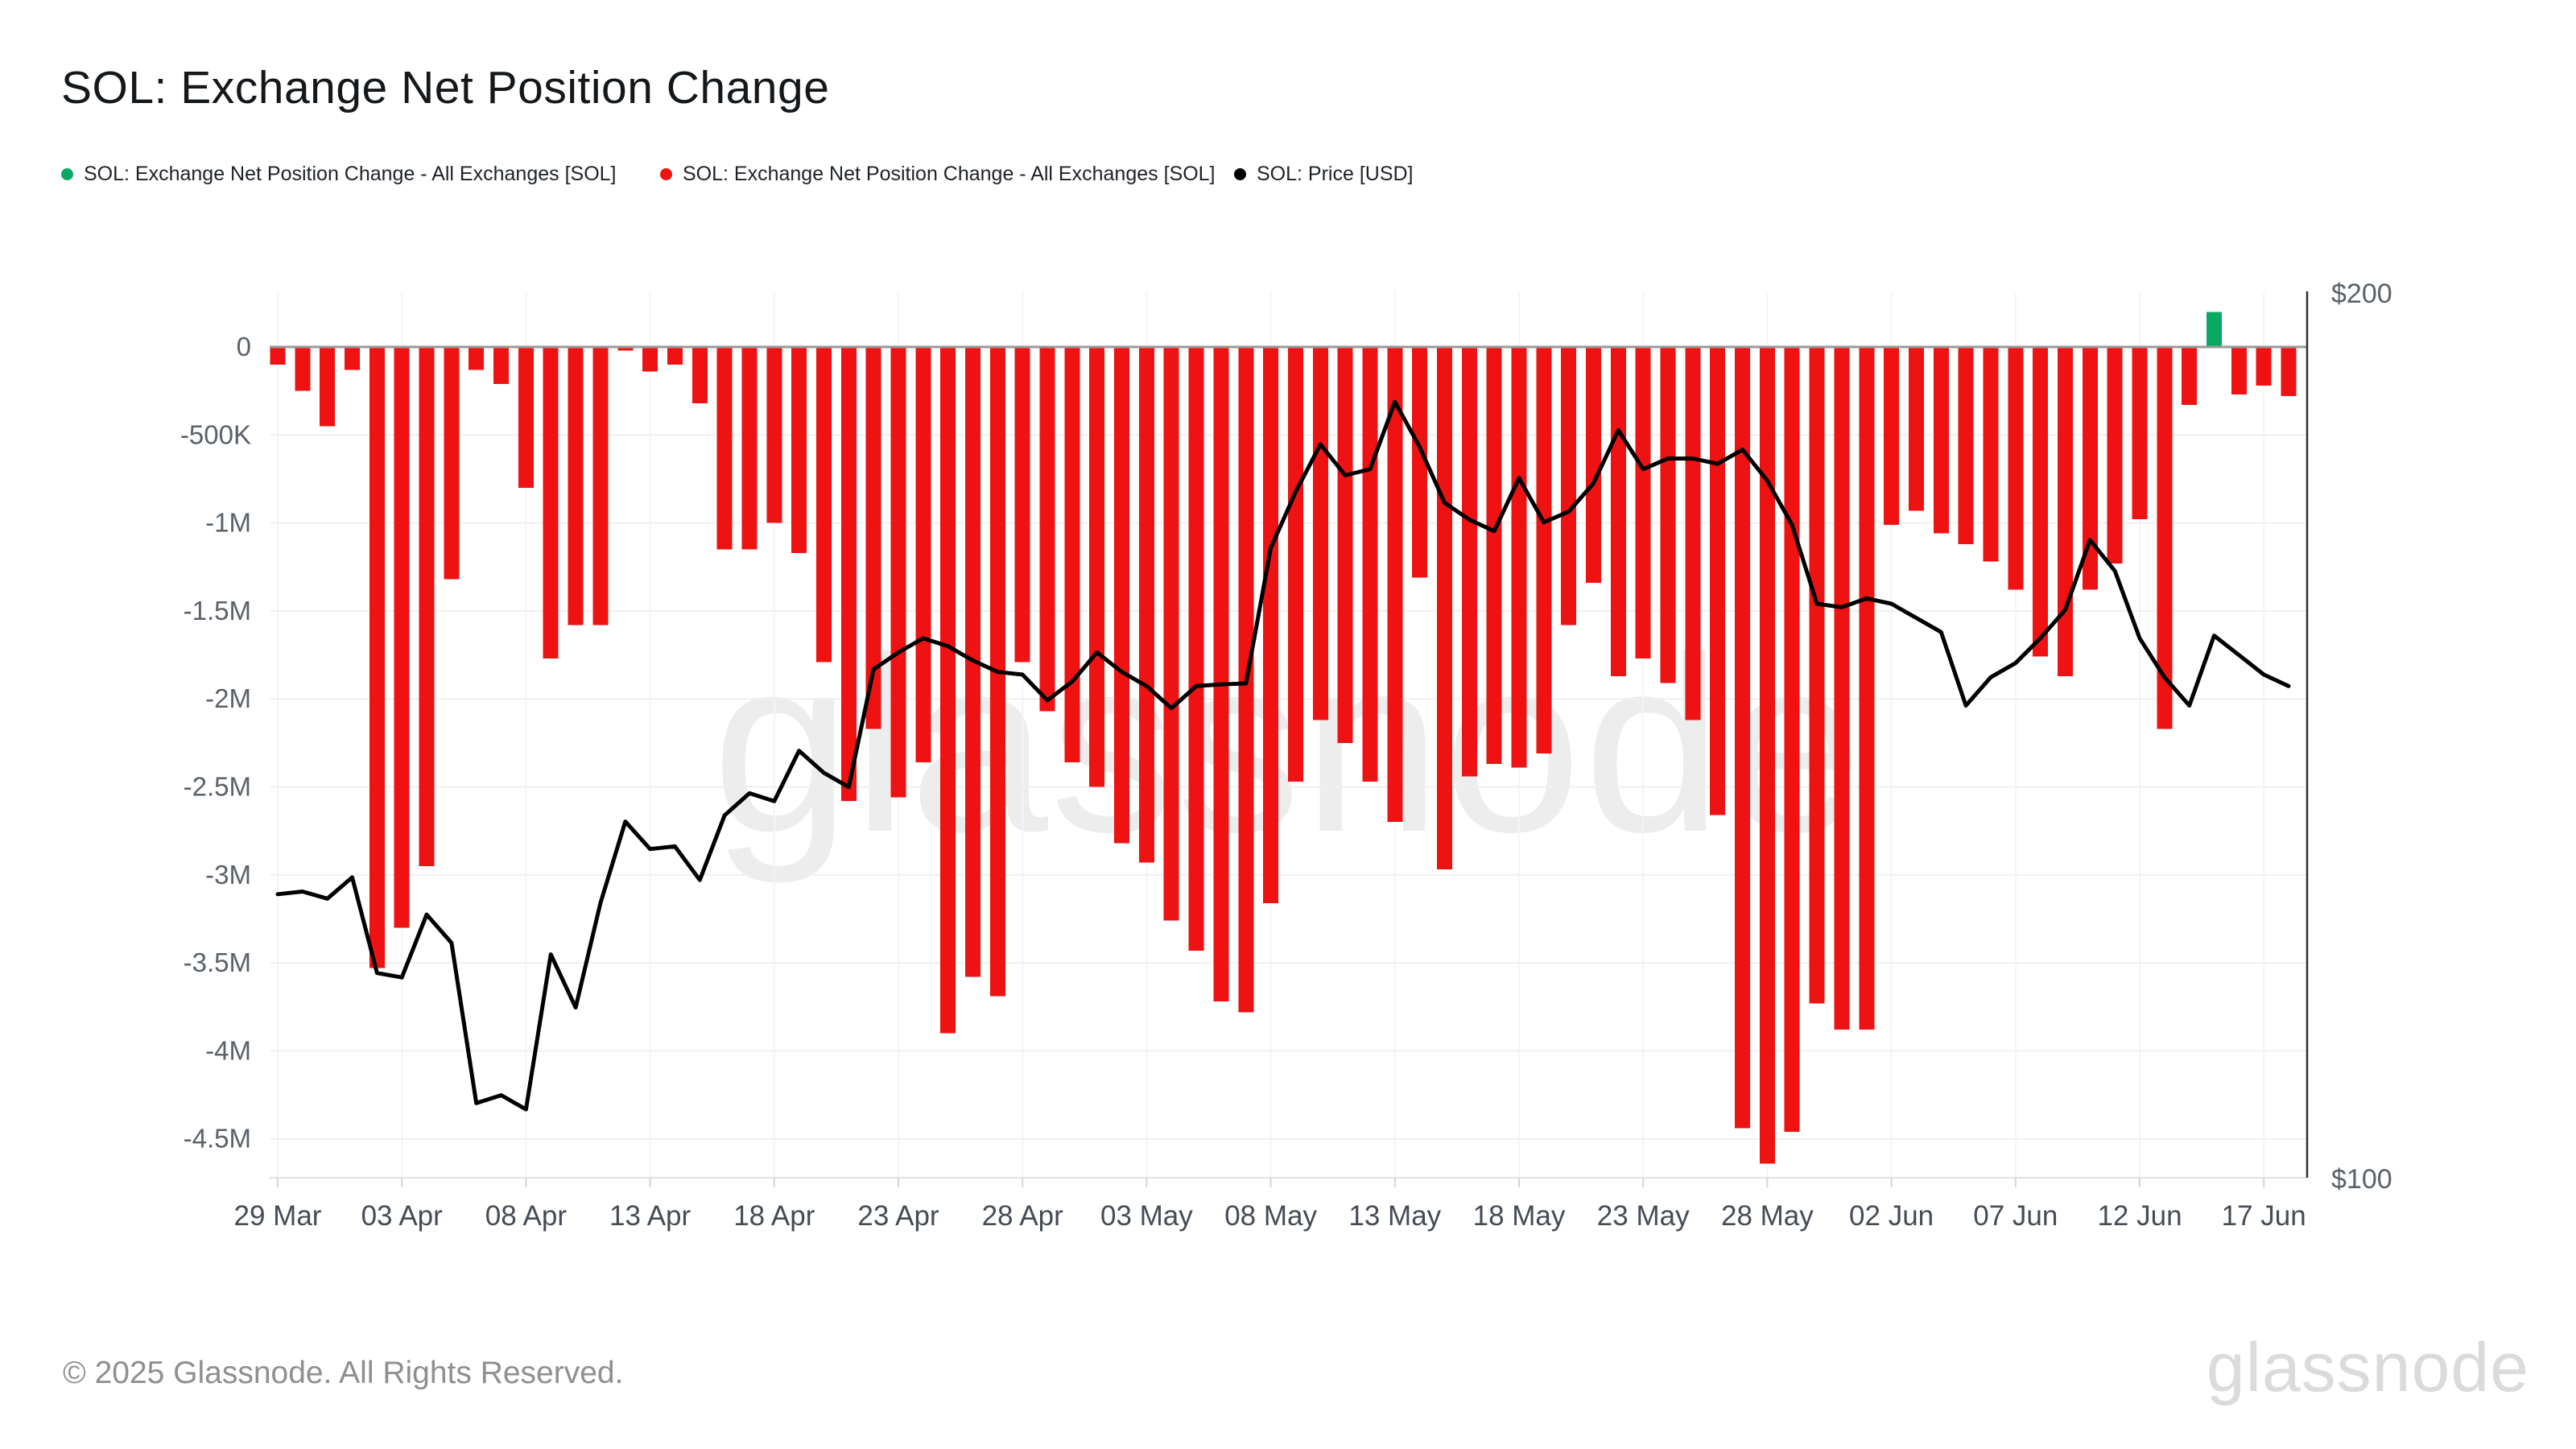  I want to click on bar-29-mar, so click(278, 356).